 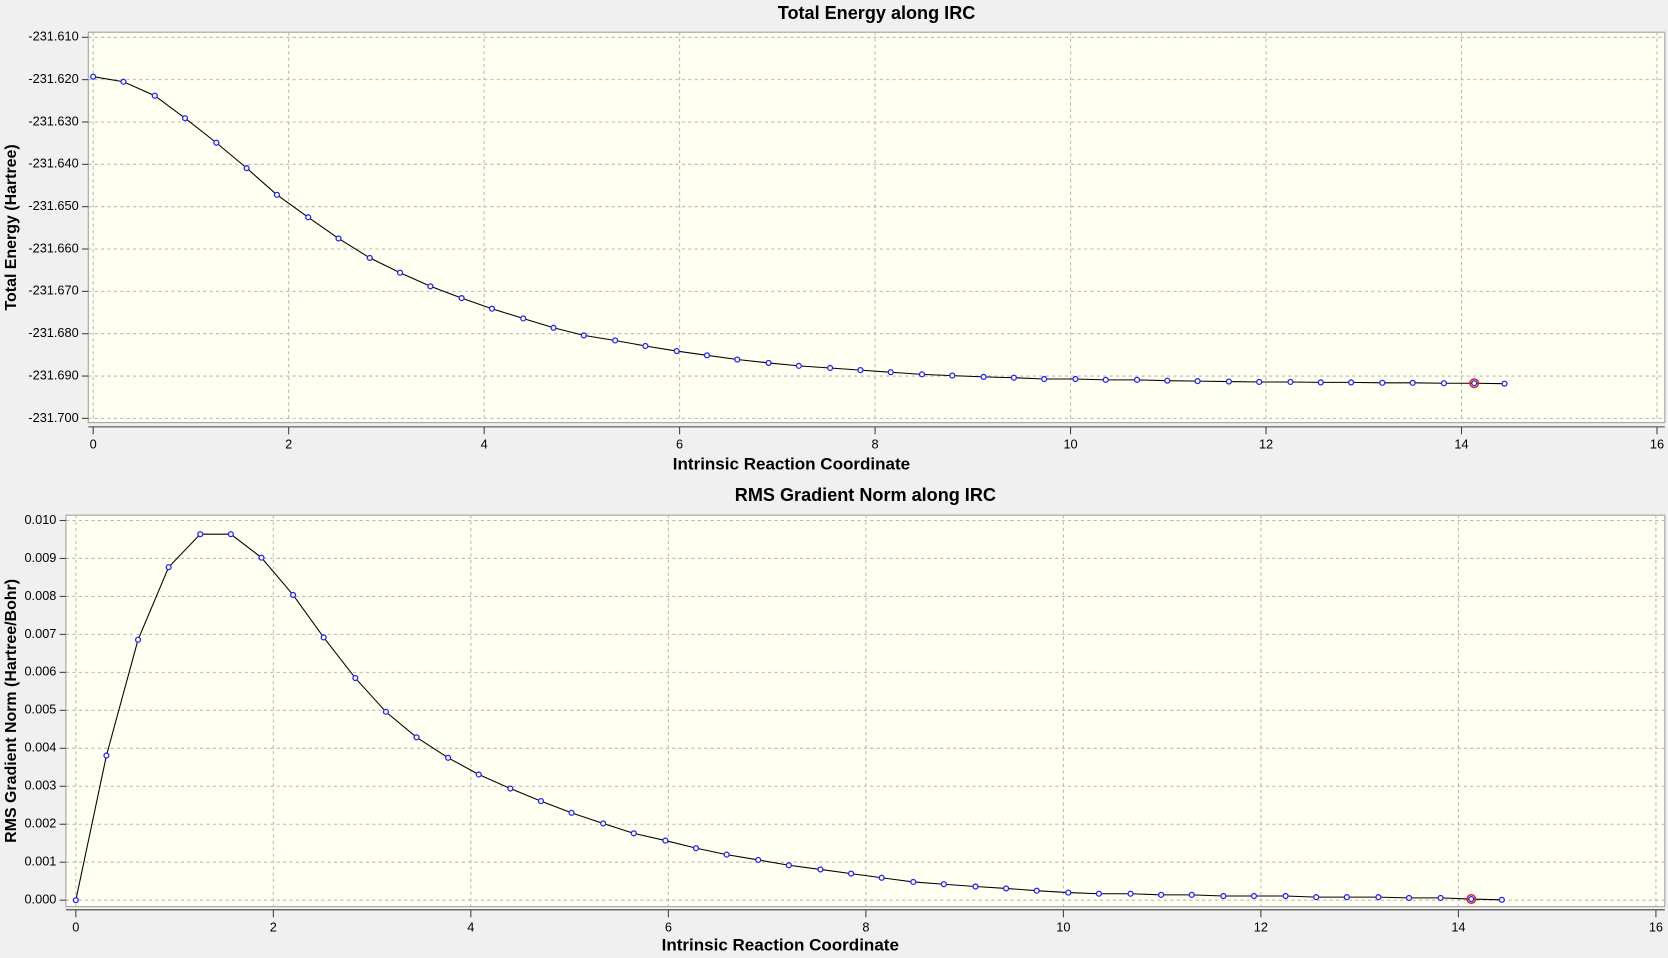 I want to click on x-tick-label: 16, so click(x=1657, y=443).